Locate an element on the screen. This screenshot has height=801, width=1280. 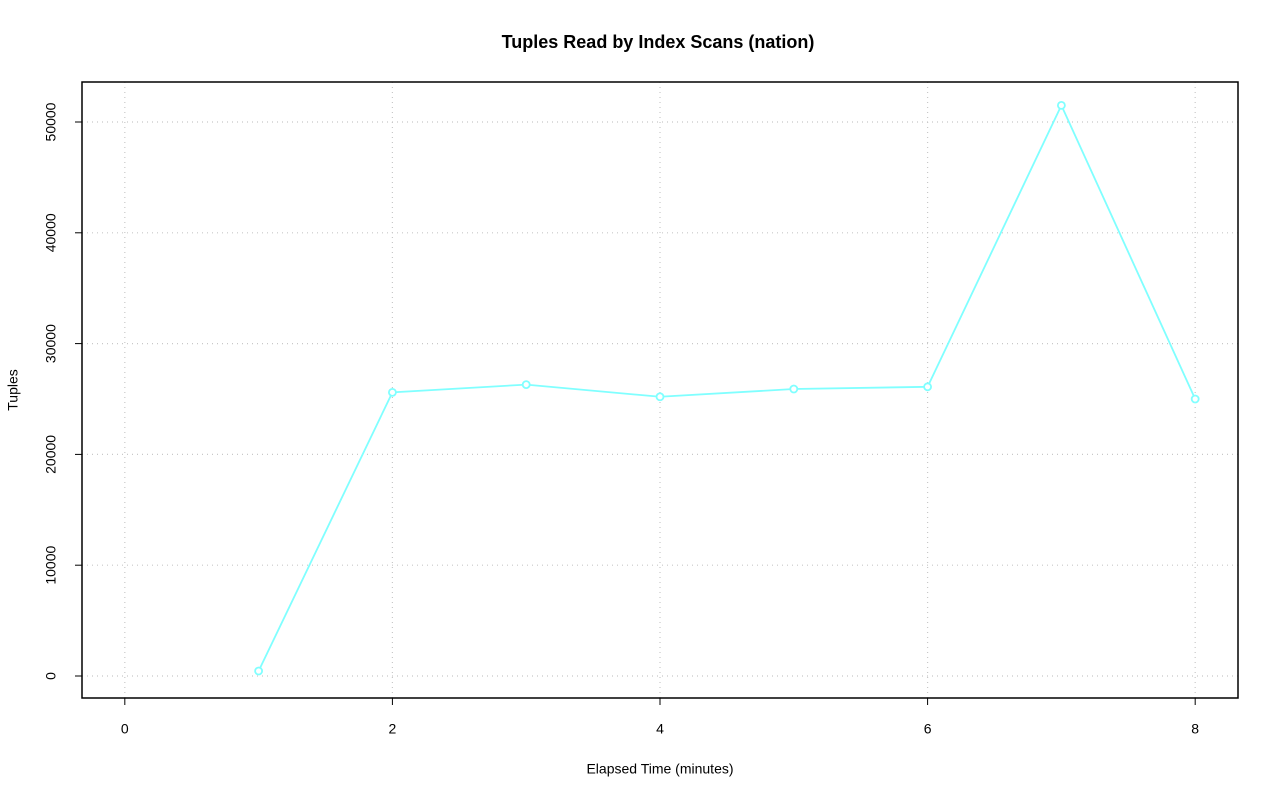
x-tick-label: 6 is located at coordinates (928, 729).